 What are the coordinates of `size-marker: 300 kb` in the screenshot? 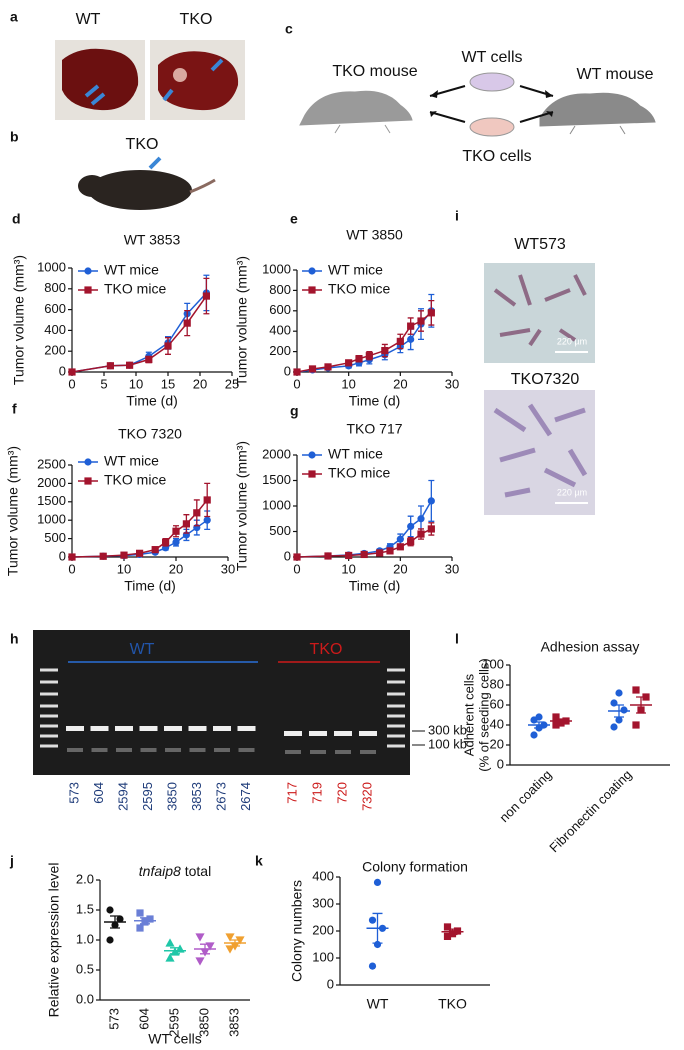 It's located at (447, 729).